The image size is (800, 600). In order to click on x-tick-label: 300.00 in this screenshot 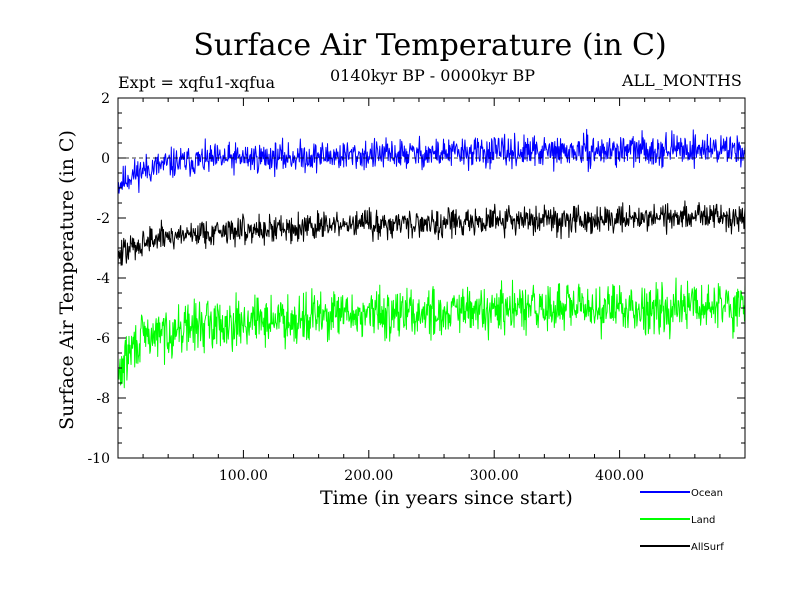, I will do `click(494, 476)`.